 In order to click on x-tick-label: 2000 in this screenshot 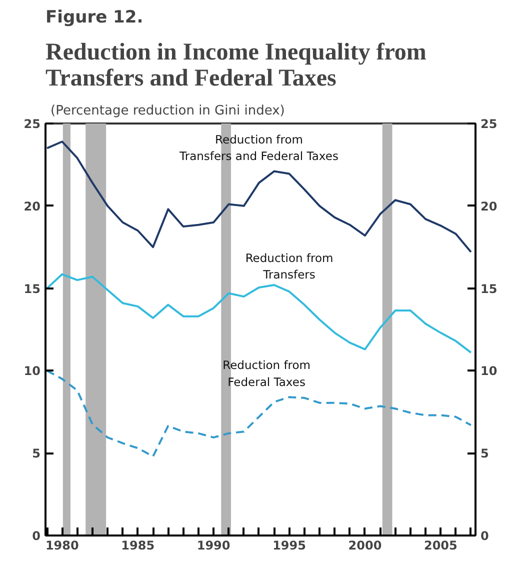, I will do `click(365, 545)`.